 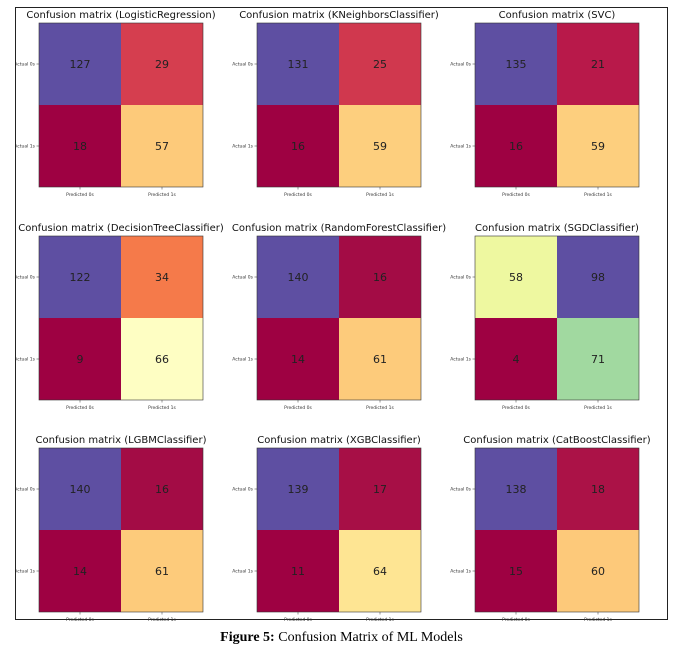 What do you see at coordinates (557, 15) in the screenshot?
I see `panel-title: Confusion matrix (SVC)` at bounding box center [557, 15].